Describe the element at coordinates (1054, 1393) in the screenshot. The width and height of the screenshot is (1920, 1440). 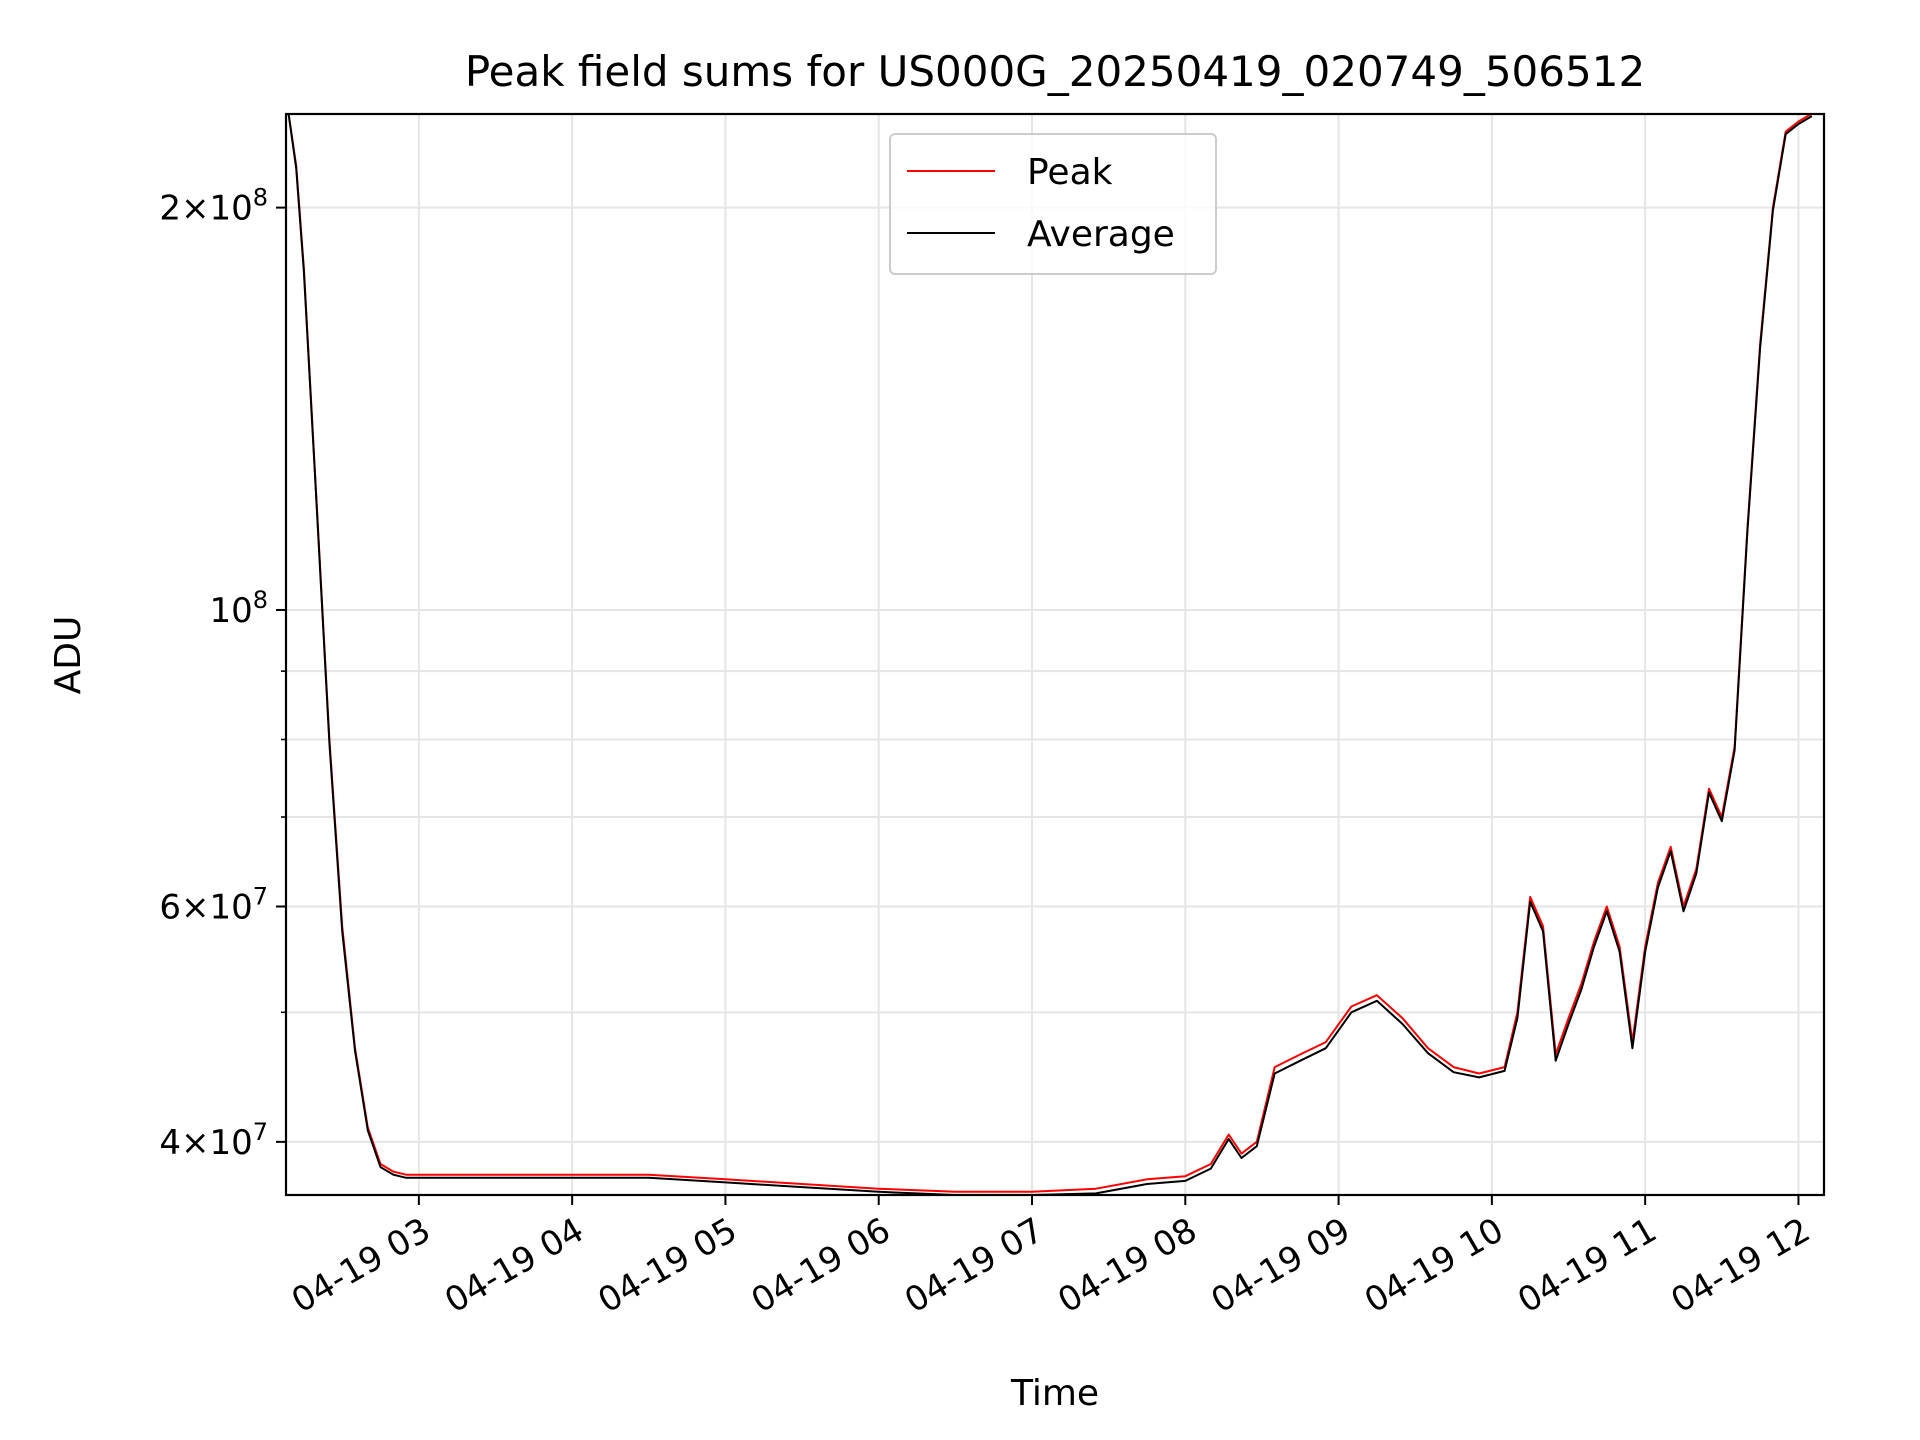
I see `x-axis-label: Time` at that location.